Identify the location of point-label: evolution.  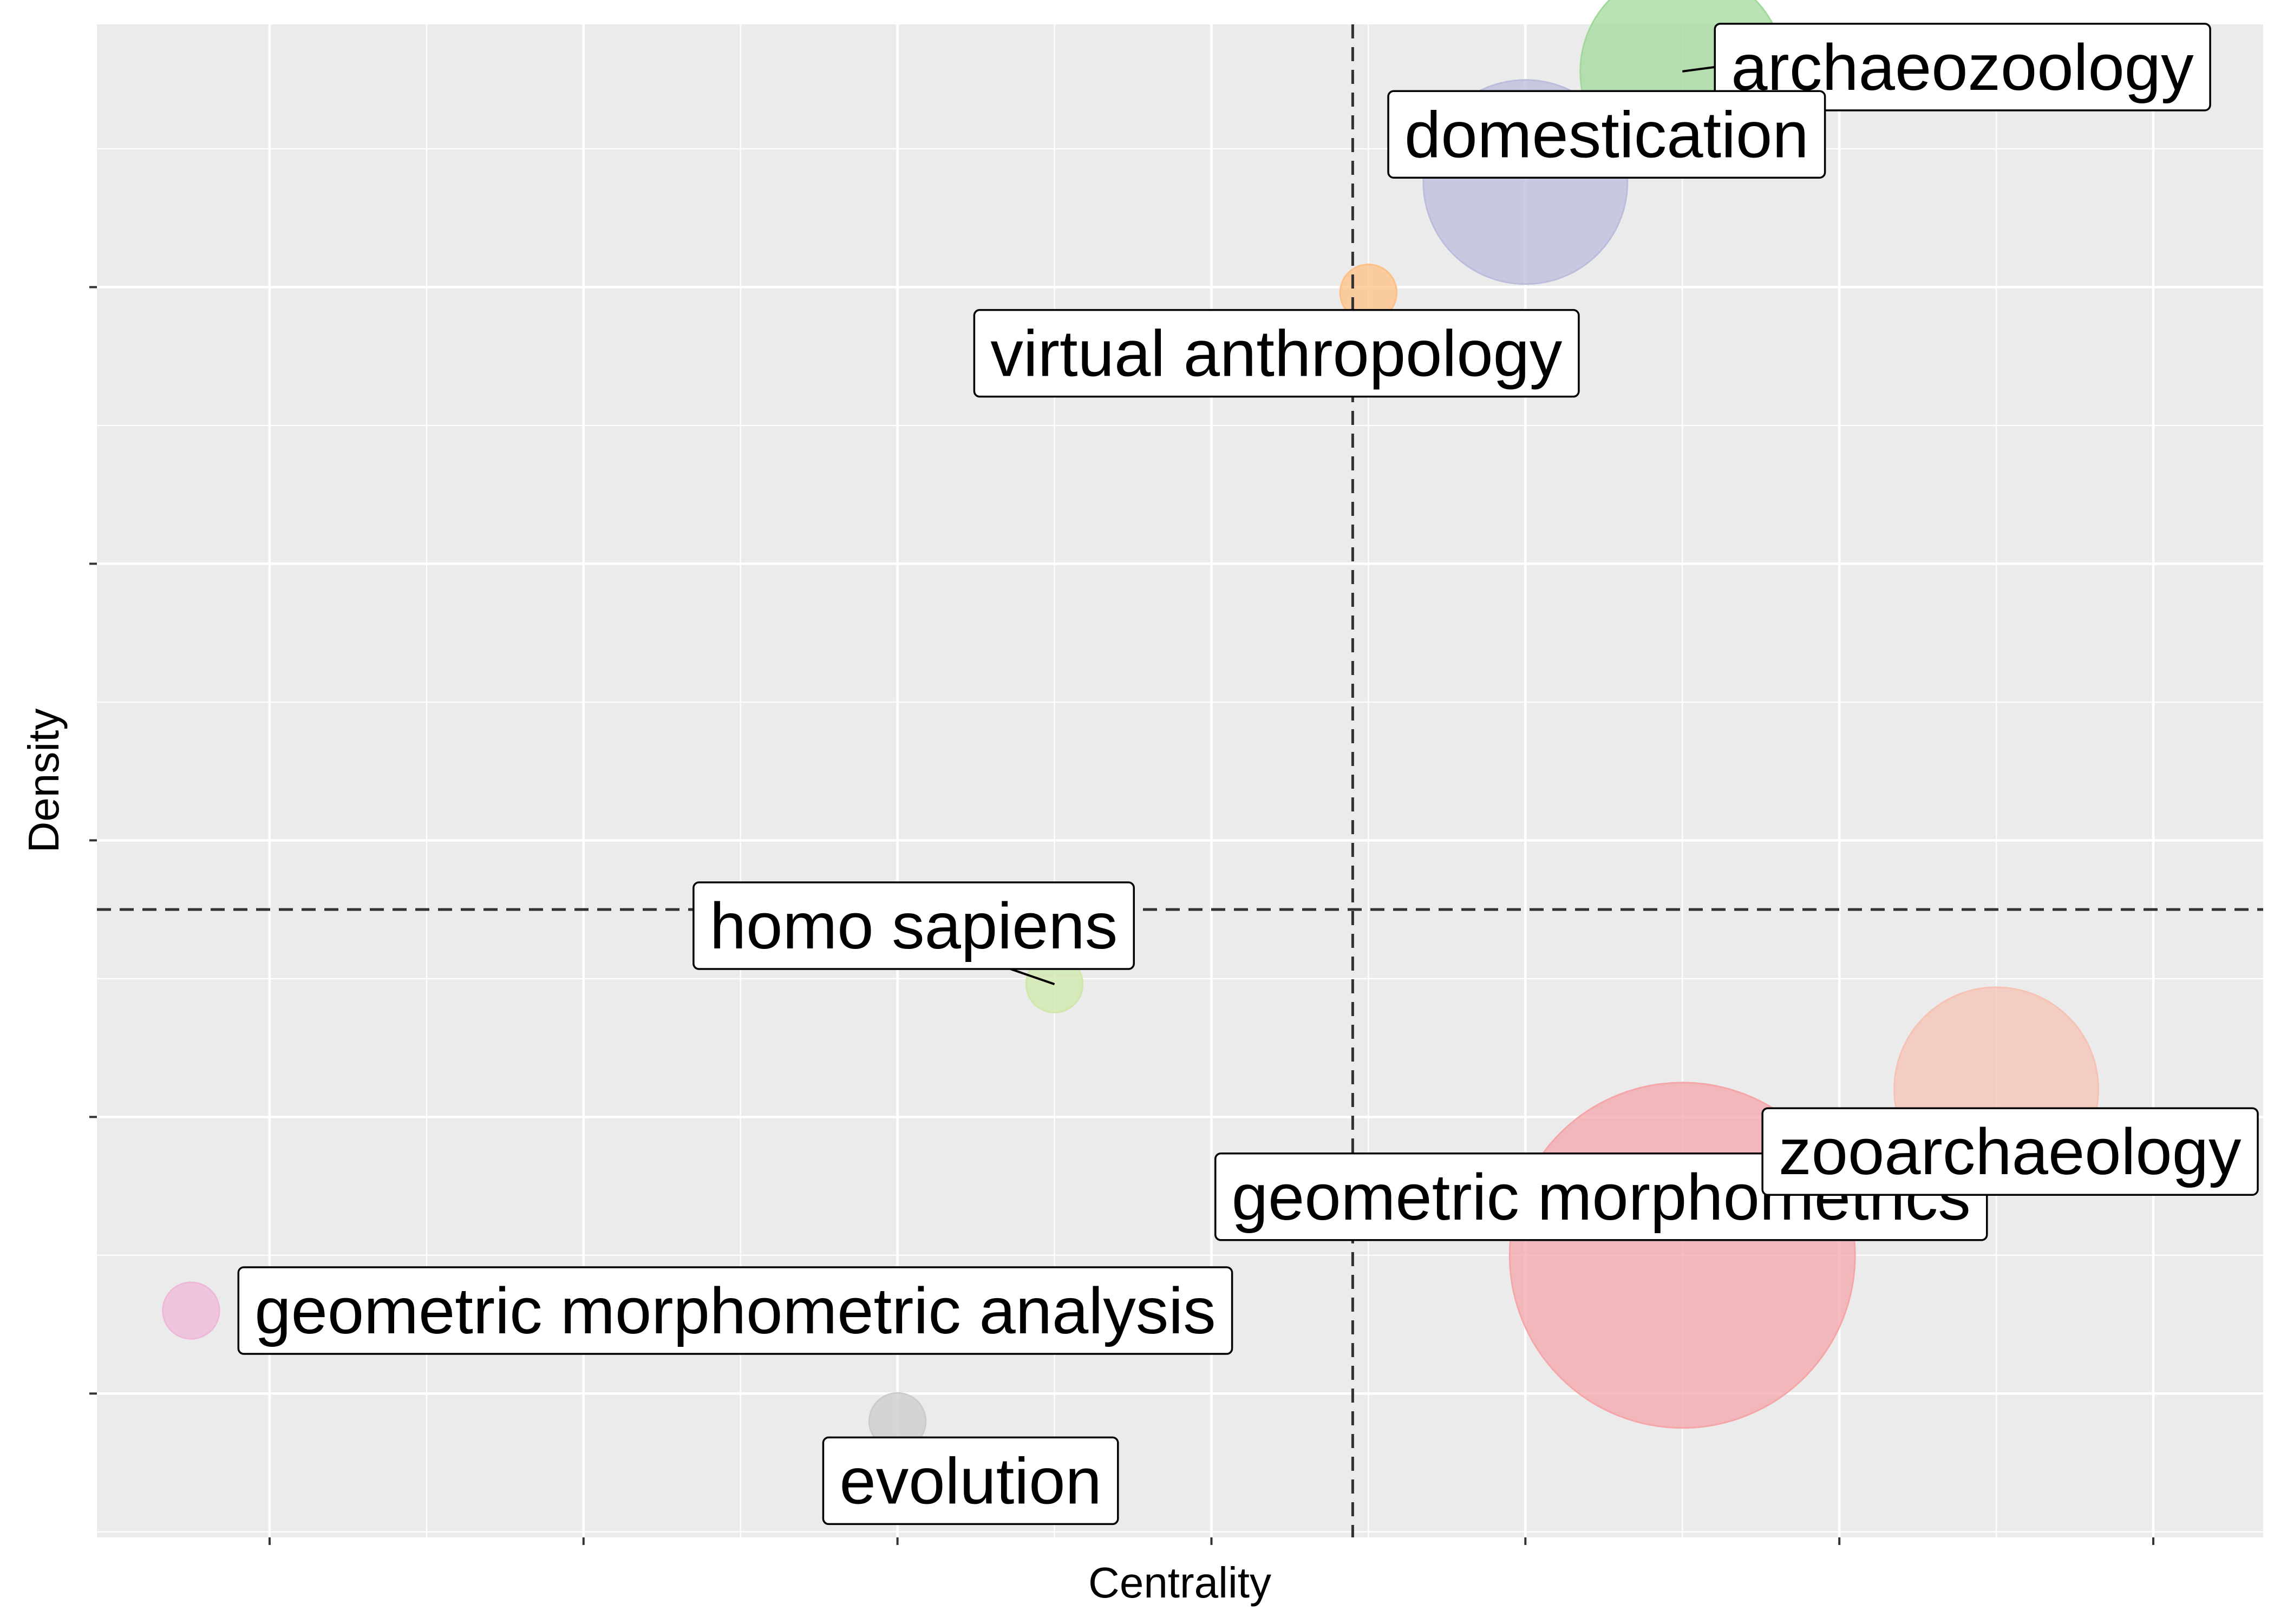
(971, 1480).